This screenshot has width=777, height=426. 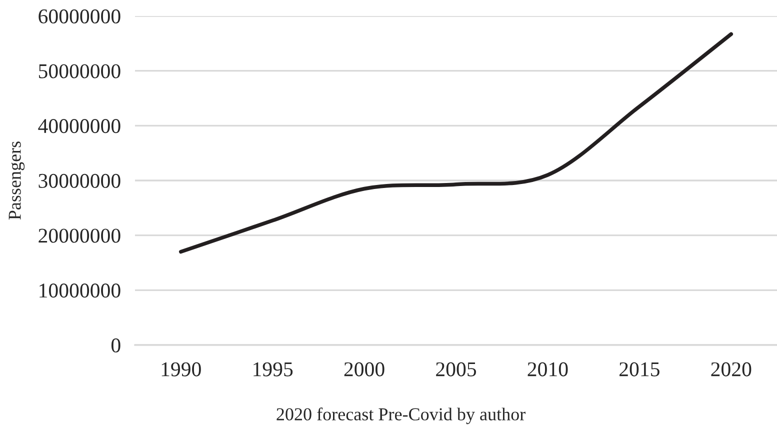 I want to click on x-tick-label: 1995, so click(x=273, y=369).